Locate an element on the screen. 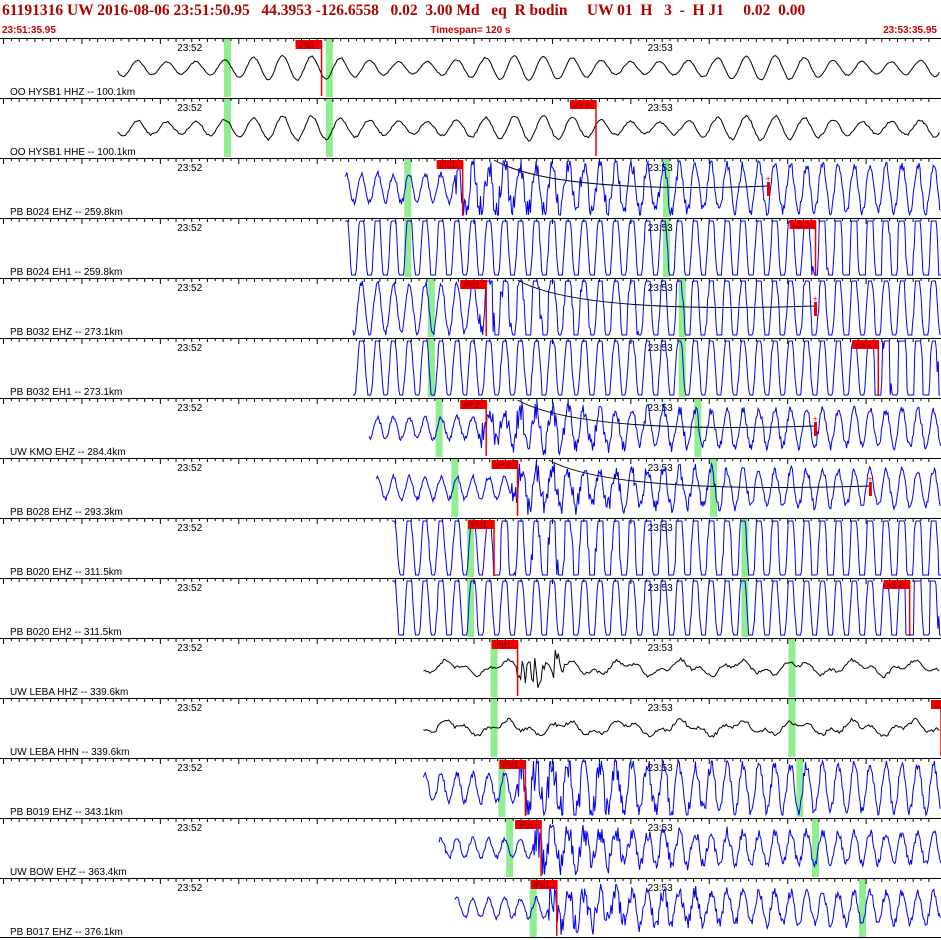  phase-pick: eP 2 is located at coordinates (473, 428).